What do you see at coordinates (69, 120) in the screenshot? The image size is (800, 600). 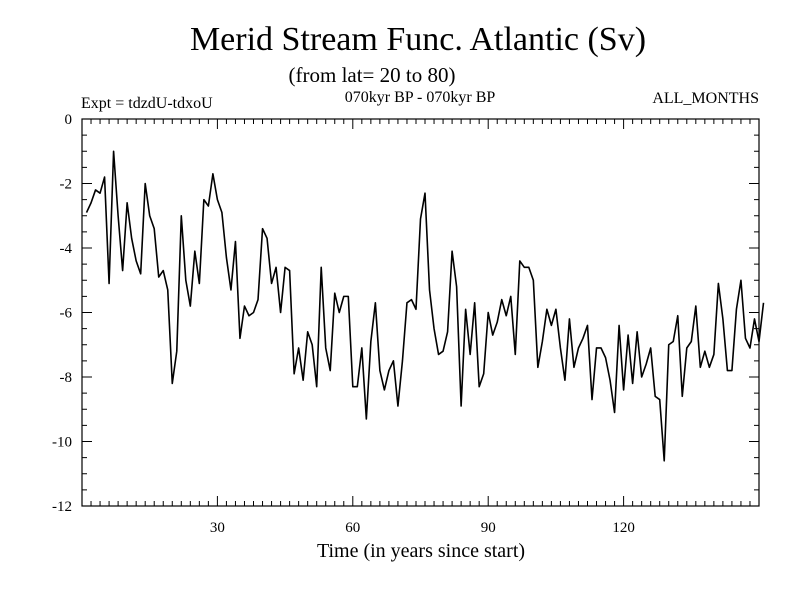 I see `y-tick-label: 0` at bounding box center [69, 120].